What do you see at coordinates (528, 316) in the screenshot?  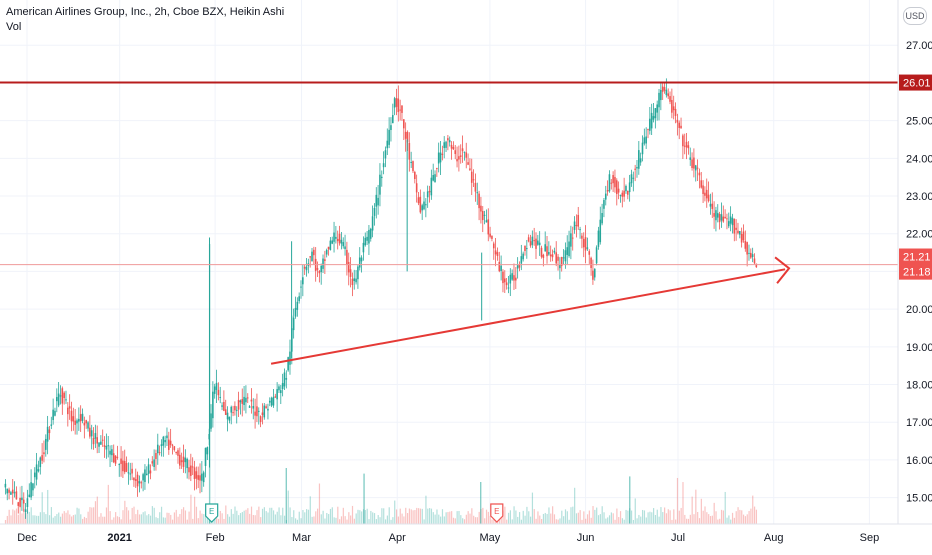 I see `trendline-arrow` at bounding box center [528, 316].